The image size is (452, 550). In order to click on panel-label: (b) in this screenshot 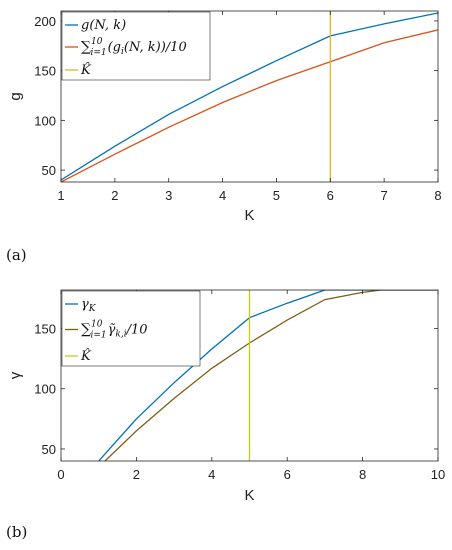, I will do `click(16, 532)`.